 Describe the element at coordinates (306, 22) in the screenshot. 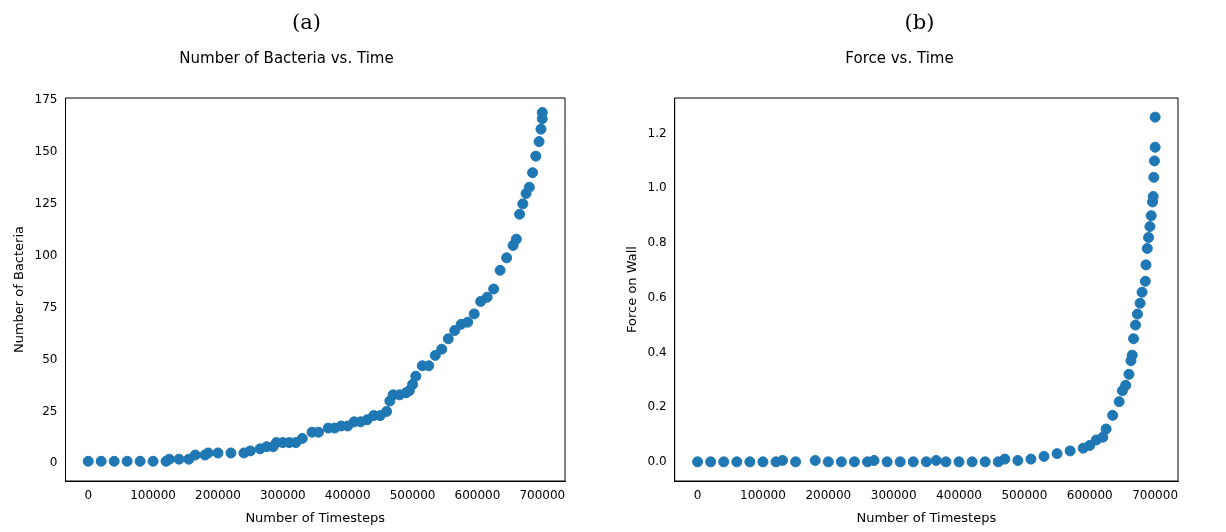

I see `text: (a)` at that location.